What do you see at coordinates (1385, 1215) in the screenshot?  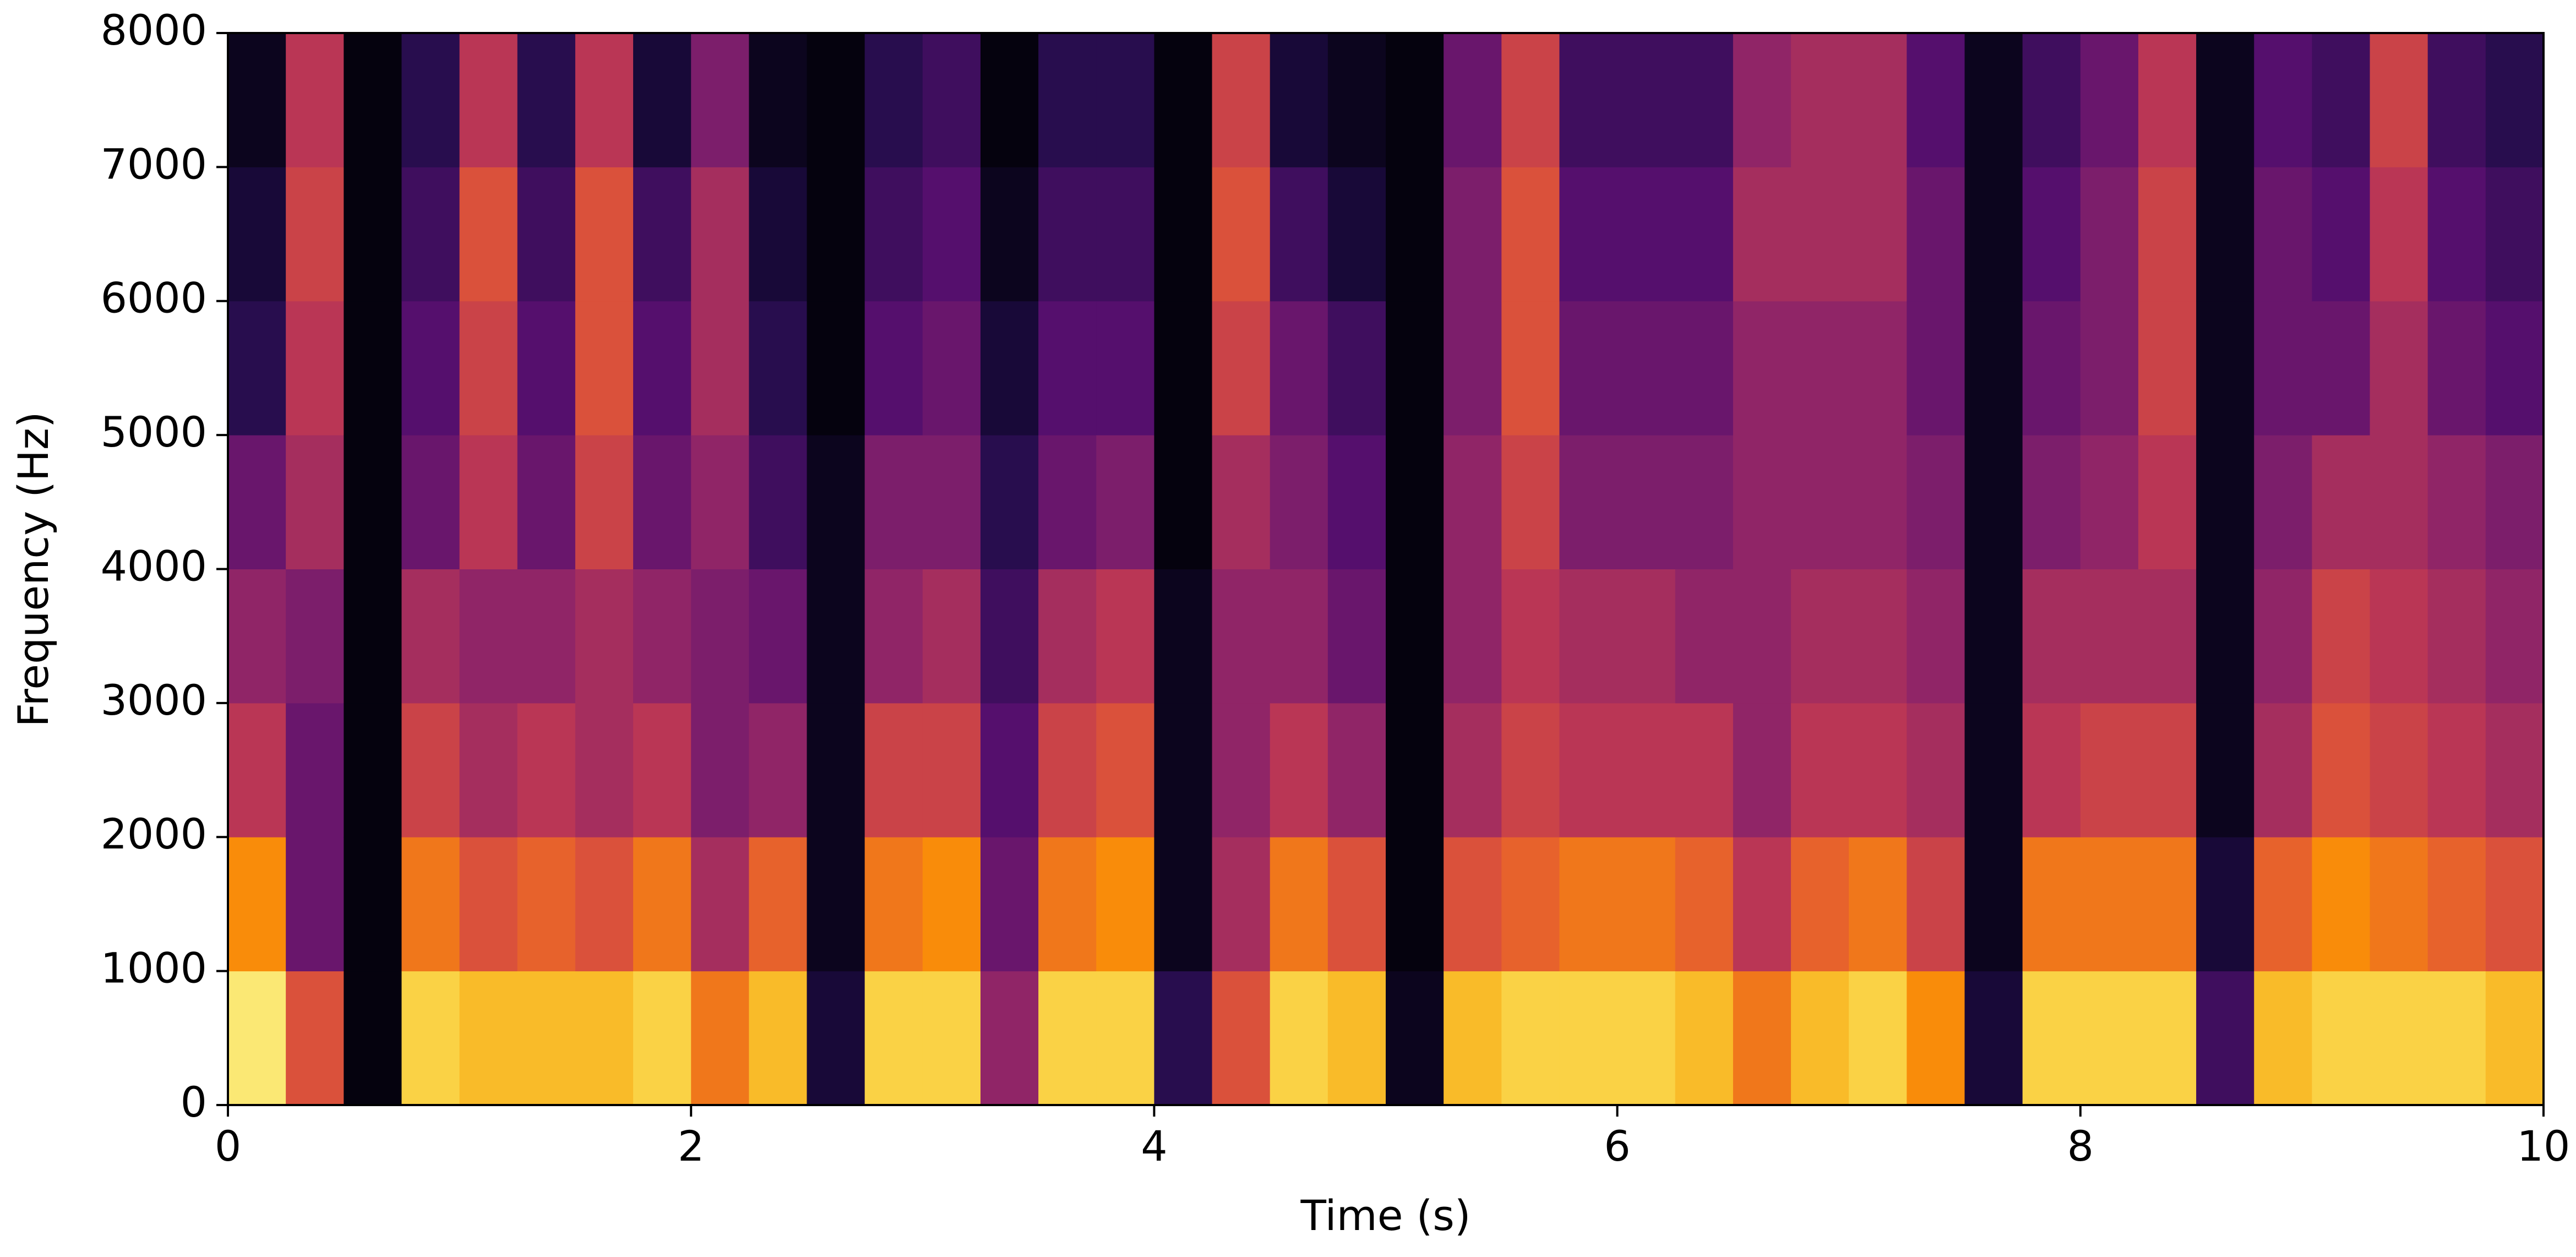 I see `x-axis-label: Time (s)` at bounding box center [1385, 1215].